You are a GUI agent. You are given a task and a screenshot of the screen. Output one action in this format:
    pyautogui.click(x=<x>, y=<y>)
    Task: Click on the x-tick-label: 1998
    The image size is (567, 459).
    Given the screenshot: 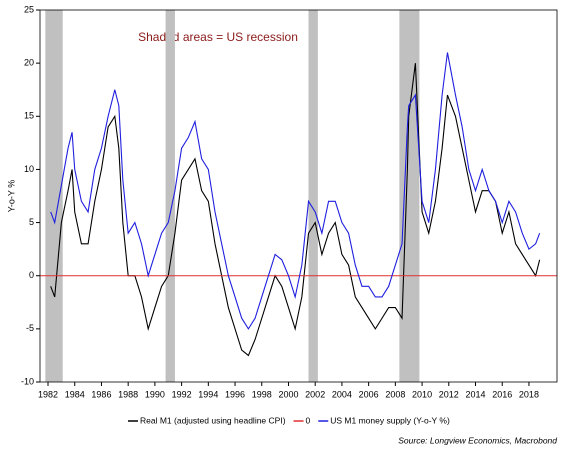 What is the action you would take?
    pyautogui.click(x=262, y=394)
    